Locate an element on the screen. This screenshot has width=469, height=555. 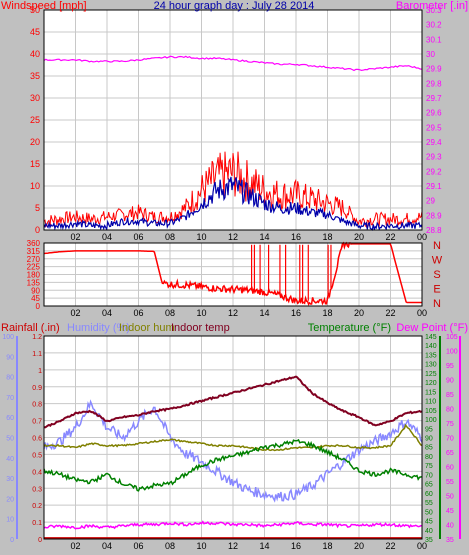
direction-ytick-label: 315 is located at coordinates (34, 251).